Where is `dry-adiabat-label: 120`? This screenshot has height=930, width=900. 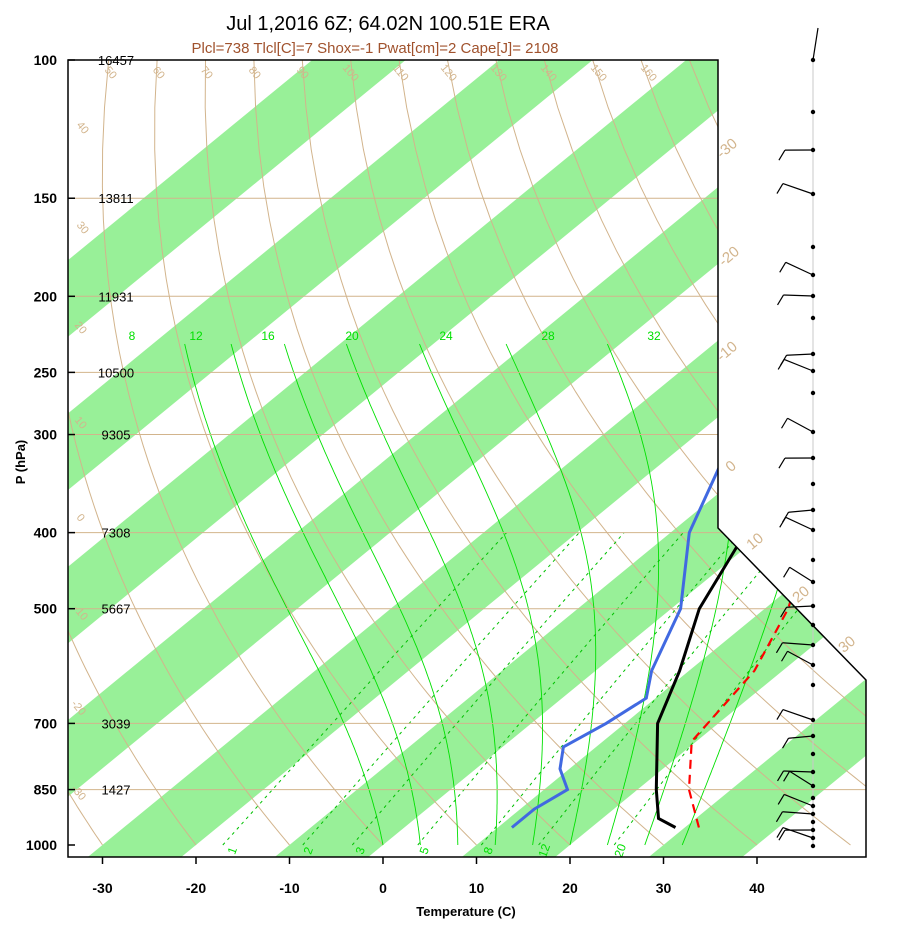
dry-adiabat-label: 120 is located at coordinates (448, 73).